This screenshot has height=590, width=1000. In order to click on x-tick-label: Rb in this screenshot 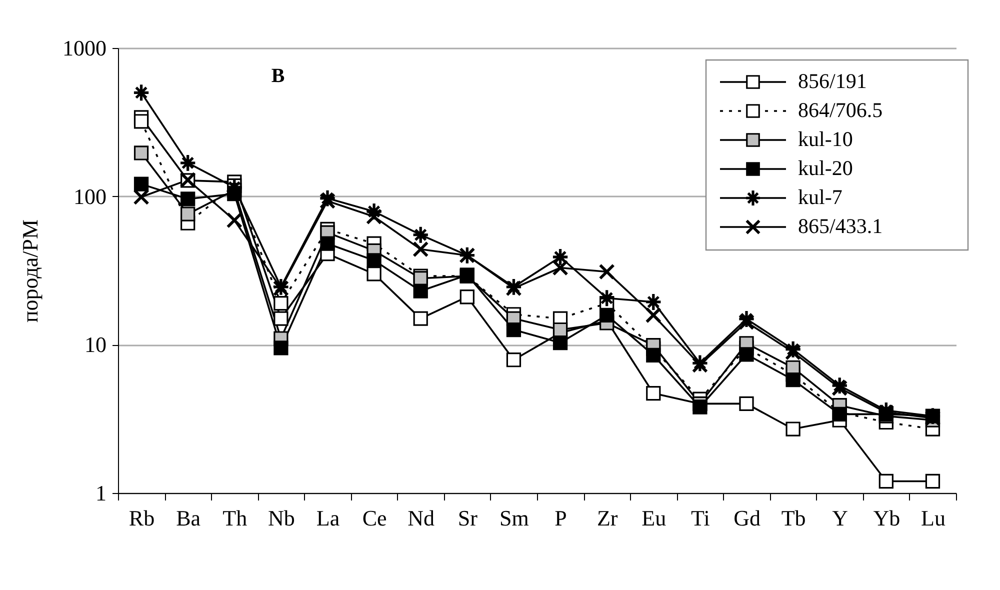, I will do `click(141, 518)`.